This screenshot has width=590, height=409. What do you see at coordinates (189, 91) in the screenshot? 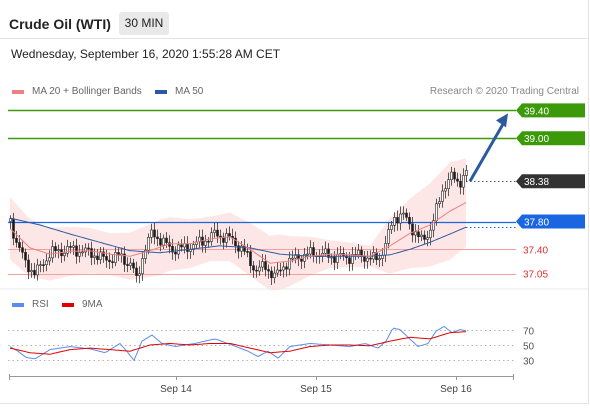
I see `legend-label-ma50: MA 50` at bounding box center [189, 91].